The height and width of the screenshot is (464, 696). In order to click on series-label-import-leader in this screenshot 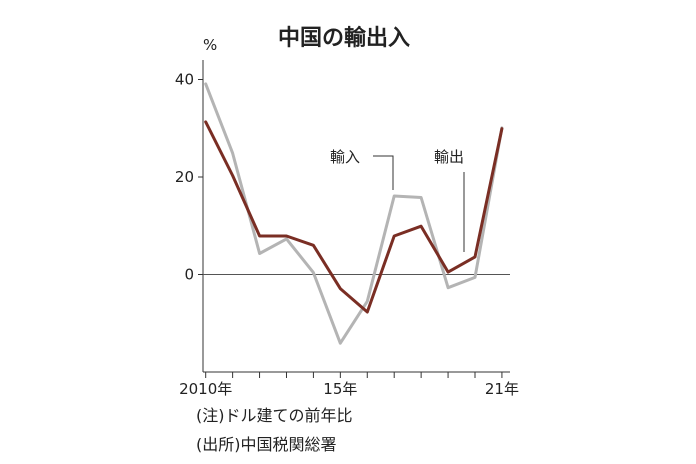, I will do `click(383, 172)`.